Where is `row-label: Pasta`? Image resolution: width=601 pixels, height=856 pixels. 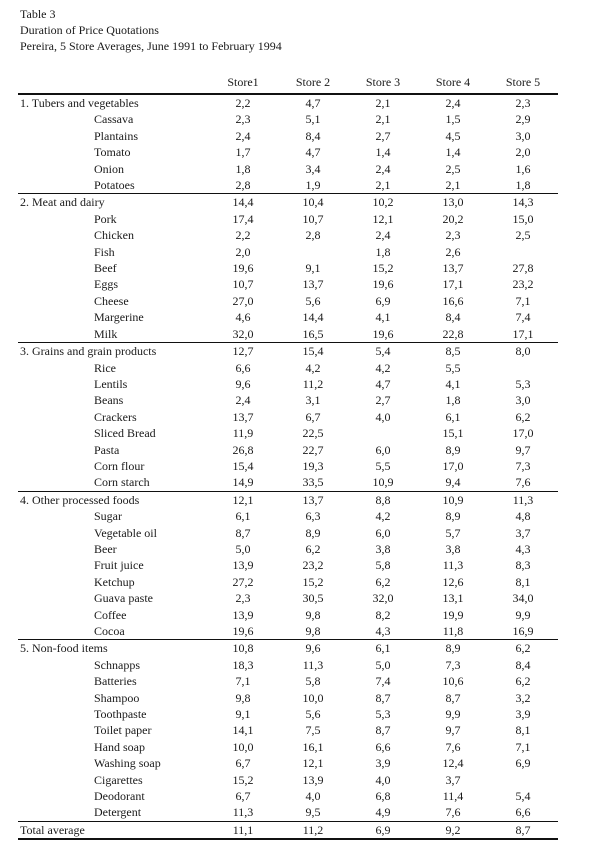 row-label: Pasta is located at coordinates (107, 449).